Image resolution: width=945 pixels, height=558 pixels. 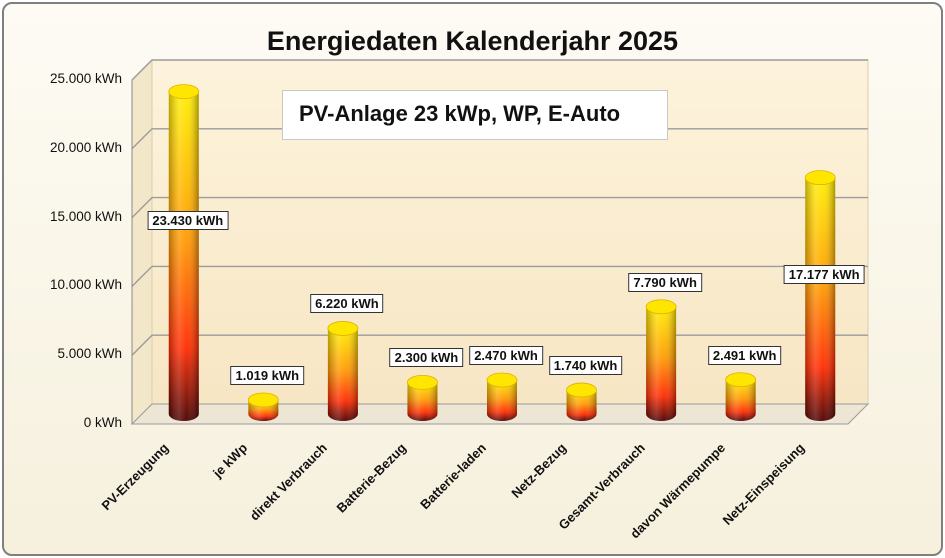 What do you see at coordinates (744, 355) in the screenshot?
I see `data-label: 2.491 kWh` at bounding box center [744, 355].